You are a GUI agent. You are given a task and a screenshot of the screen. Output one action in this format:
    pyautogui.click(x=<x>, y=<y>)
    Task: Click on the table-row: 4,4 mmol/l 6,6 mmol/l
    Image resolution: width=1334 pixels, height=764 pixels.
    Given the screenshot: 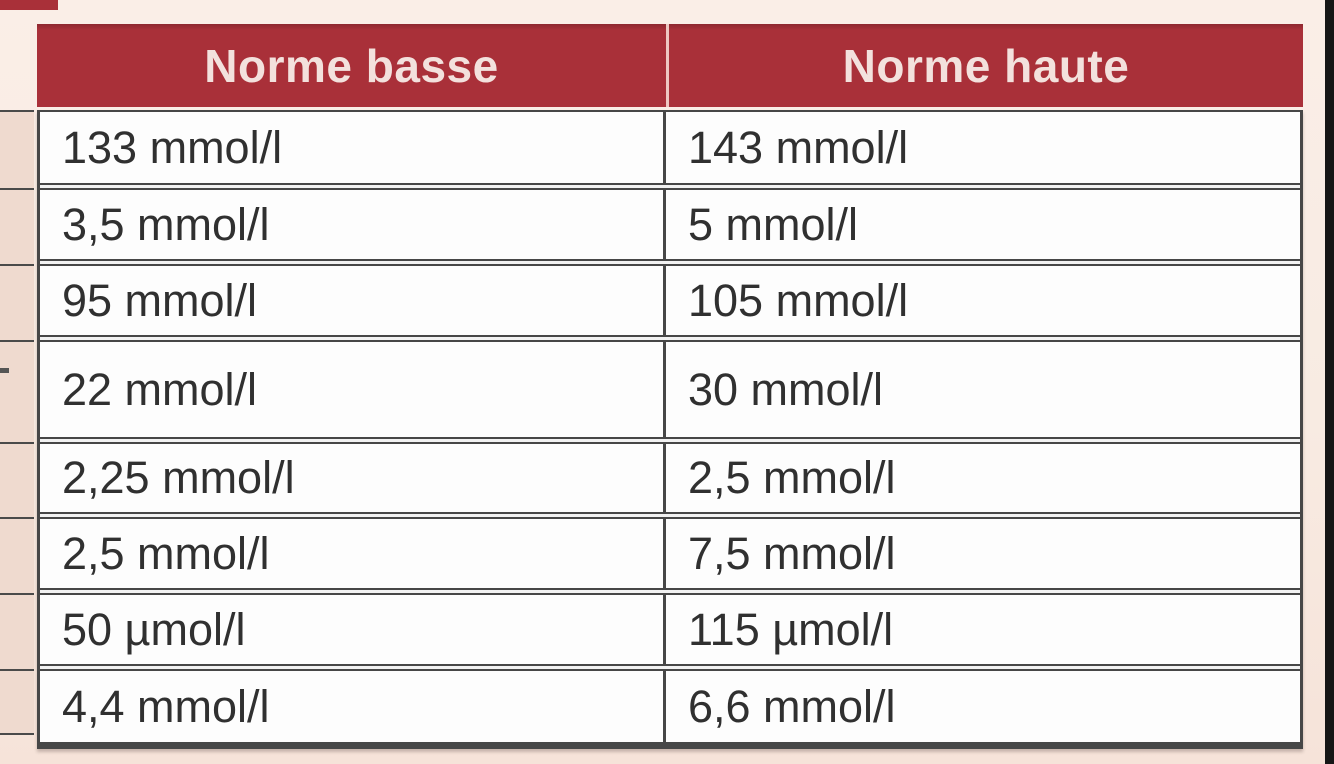 What is the action you would take?
    pyautogui.click(x=670, y=706)
    